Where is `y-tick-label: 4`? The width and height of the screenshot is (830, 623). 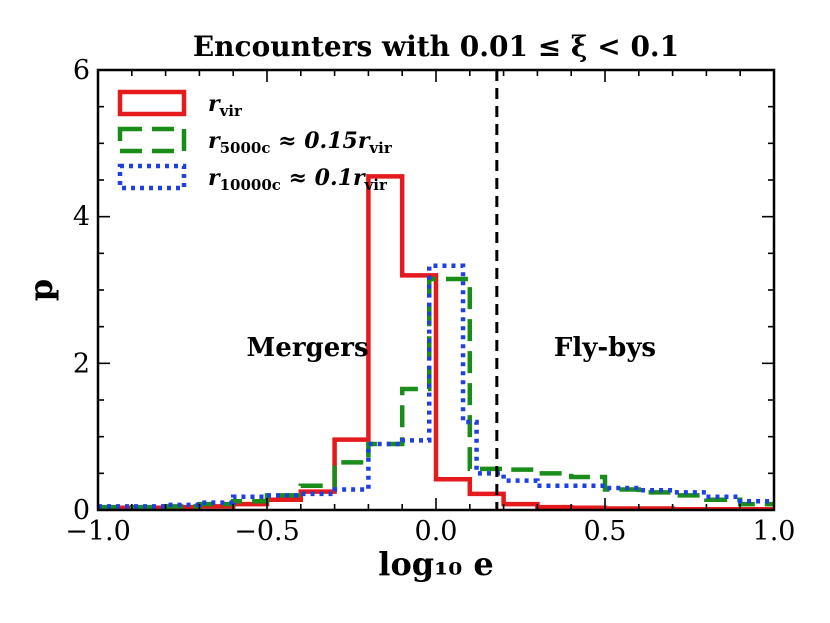
y-tick-label: 4 is located at coordinates (81, 217).